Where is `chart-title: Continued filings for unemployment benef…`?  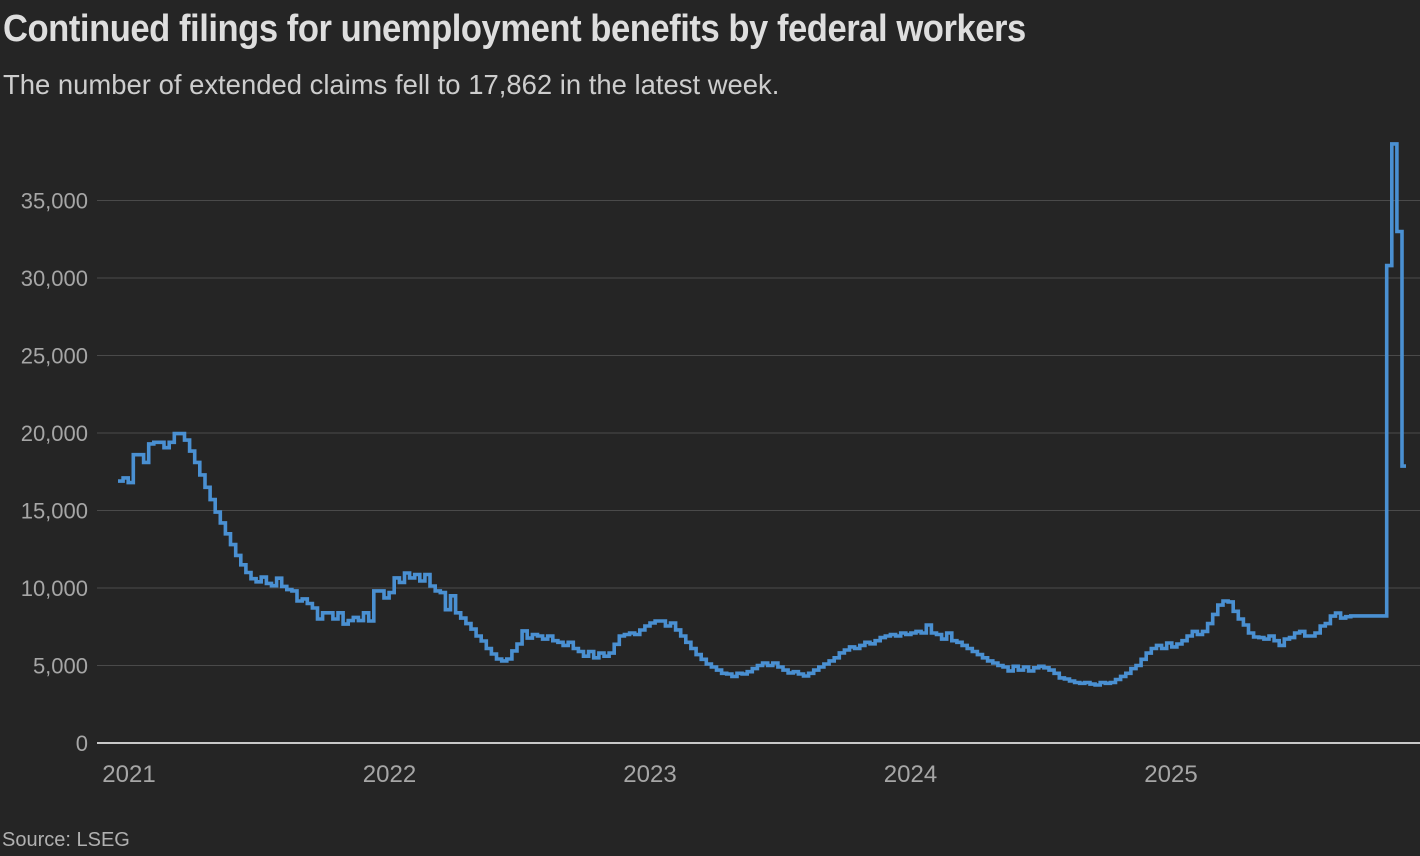 chart-title: Continued filings for unemployment benef… is located at coordinates (514, 29).